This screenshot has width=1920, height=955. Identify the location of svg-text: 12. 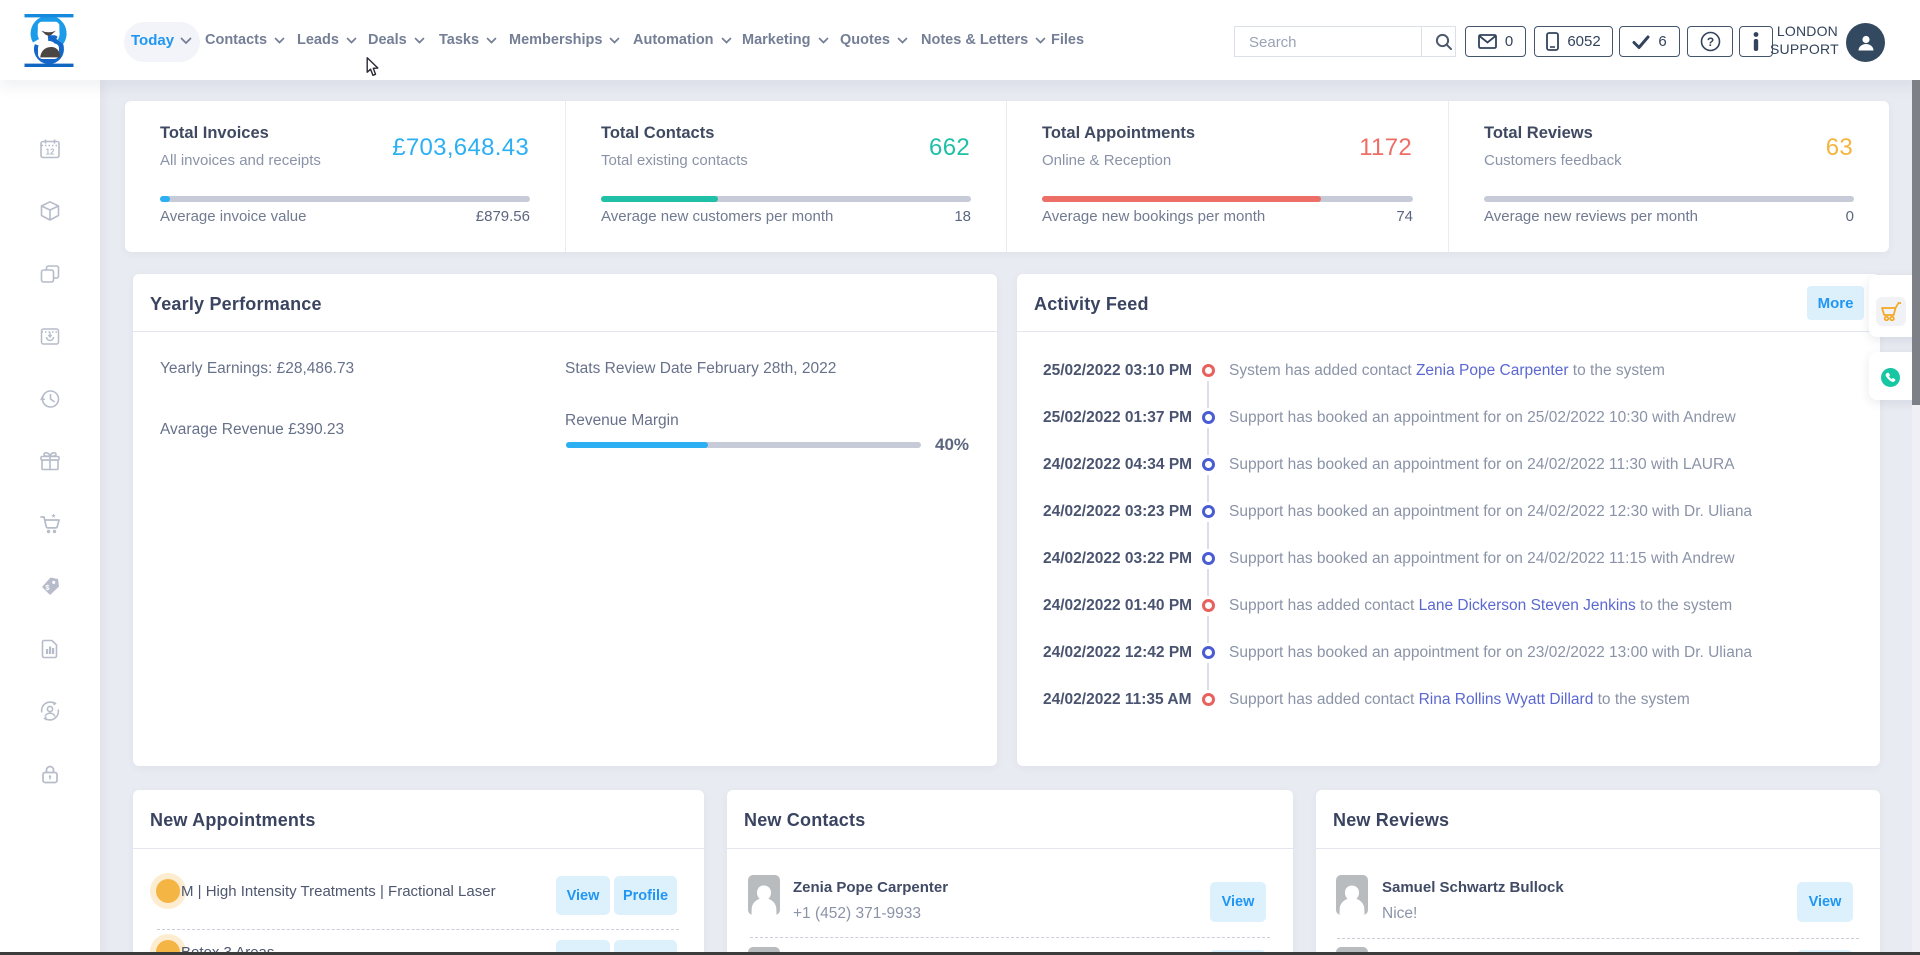
(50, 152).